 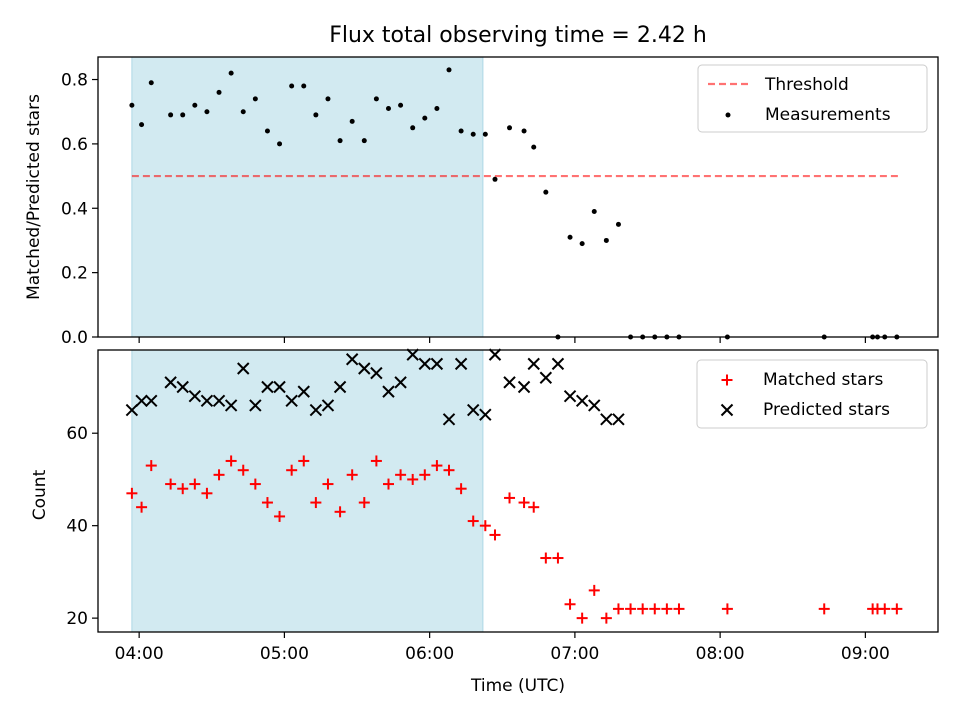 I want to click on legend-predicted-swatch-b, so click(x=727, y=410).